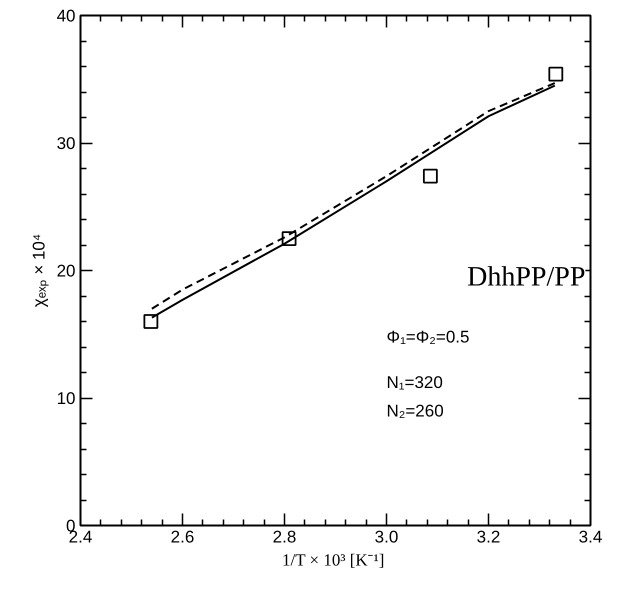 This screenshot has height=591, width=620. What do you see at coordinates (66, 16) in the screenshot?
I see `y-tick-label: 40` at bounding box center [66, 16].